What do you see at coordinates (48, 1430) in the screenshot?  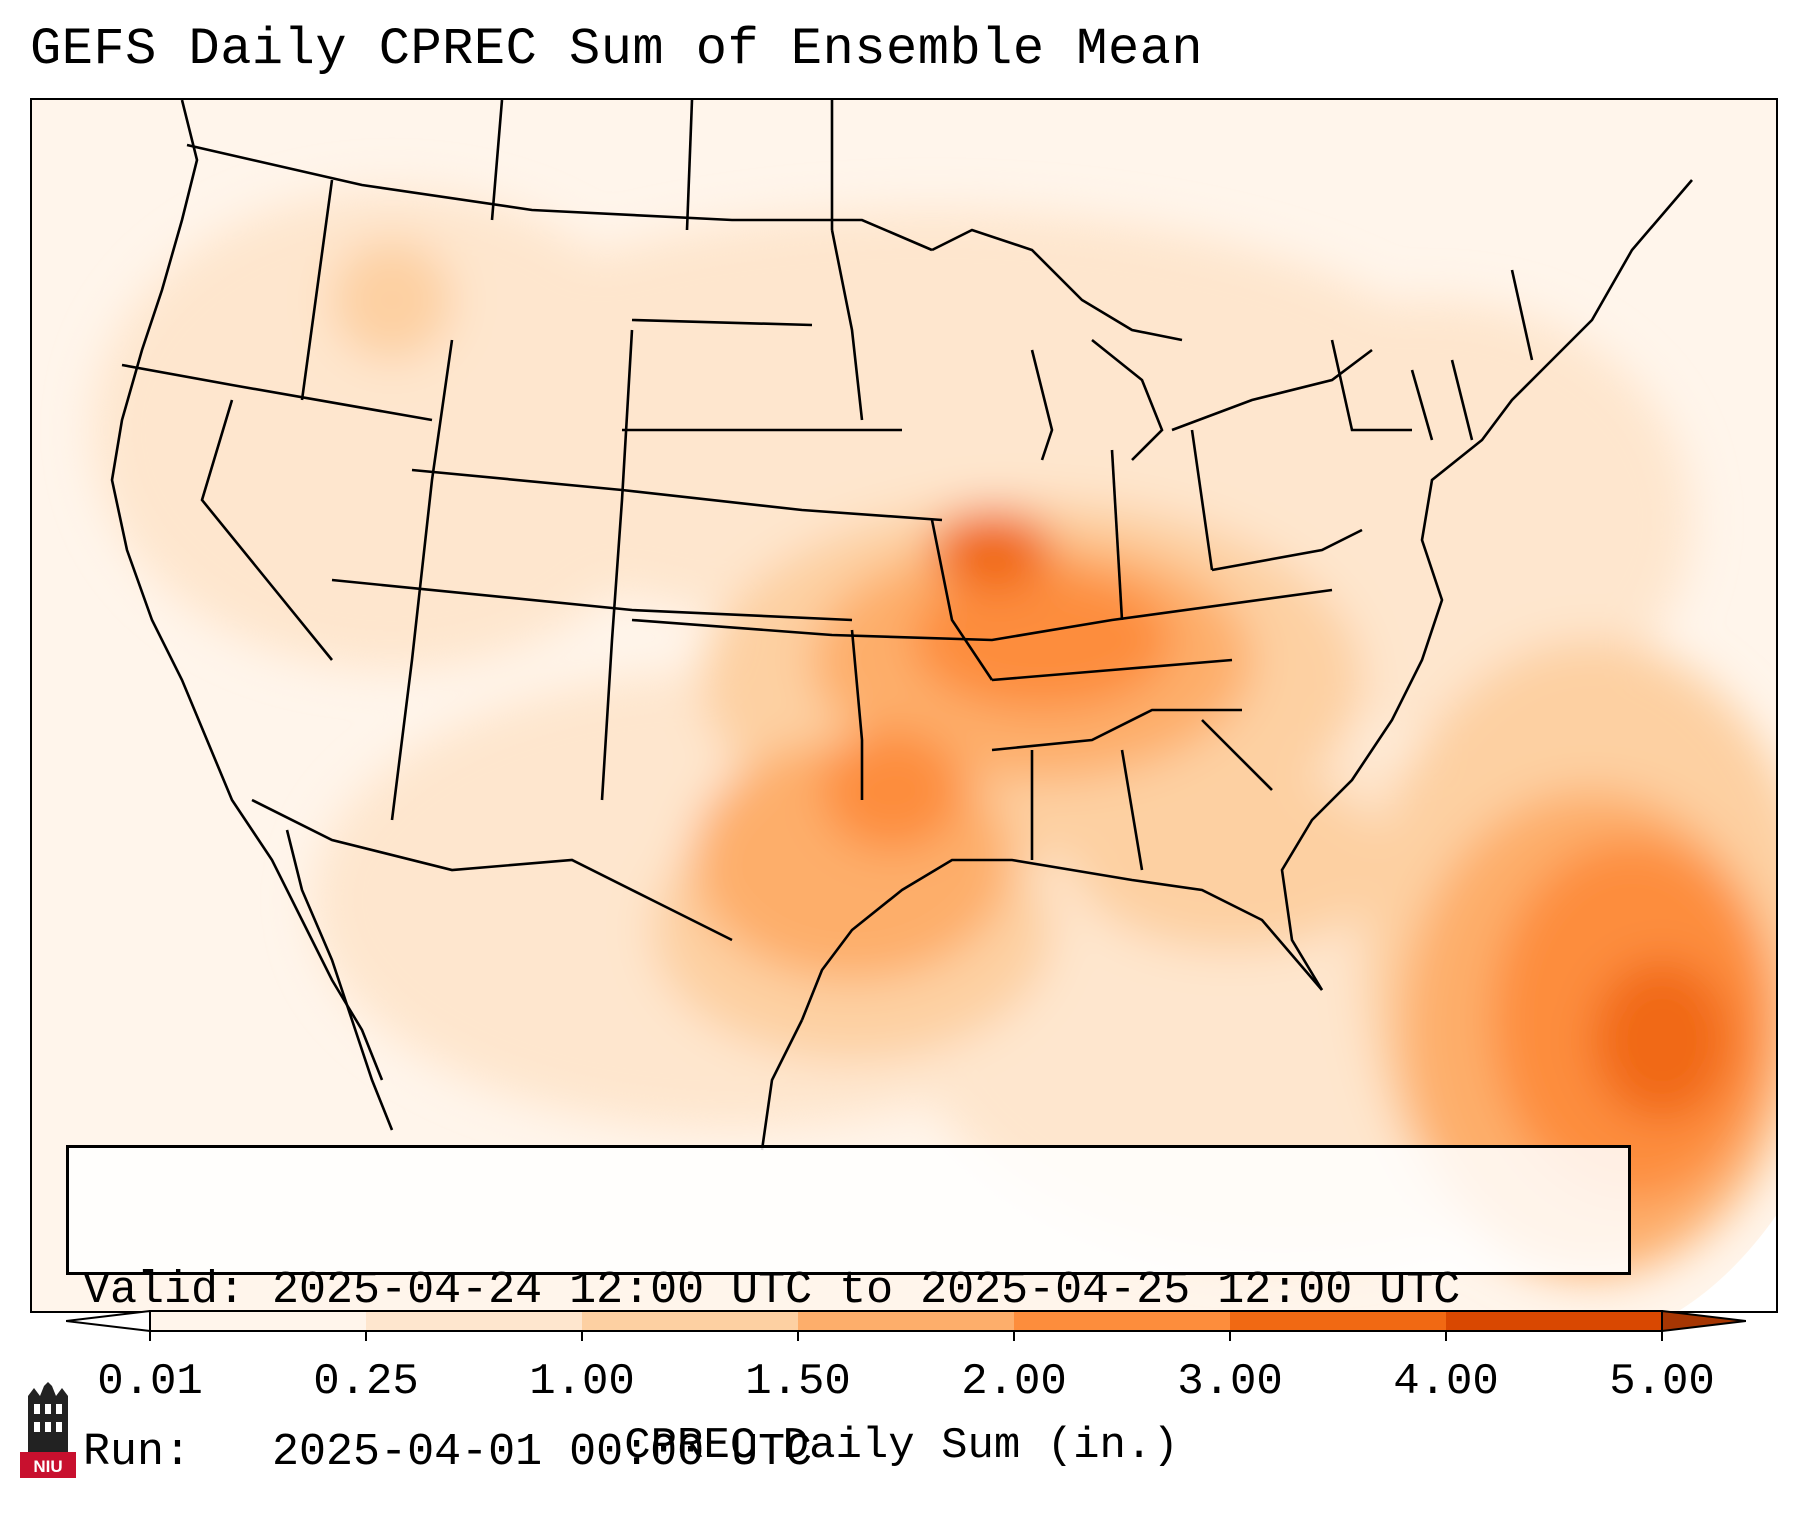 I see `niu-logo: NIU` at bounding box center [48, 1430].